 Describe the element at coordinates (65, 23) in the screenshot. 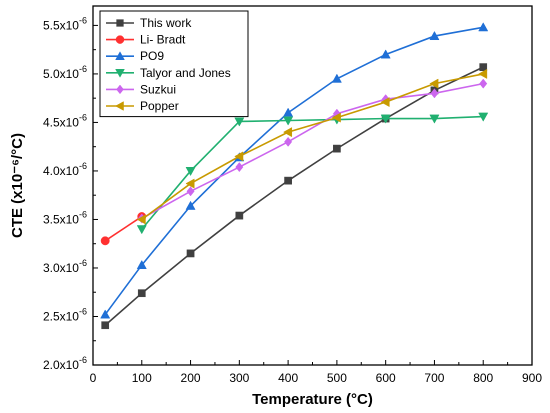

I see `y-tick-label: 5.5x10⁻⁶` at that location.